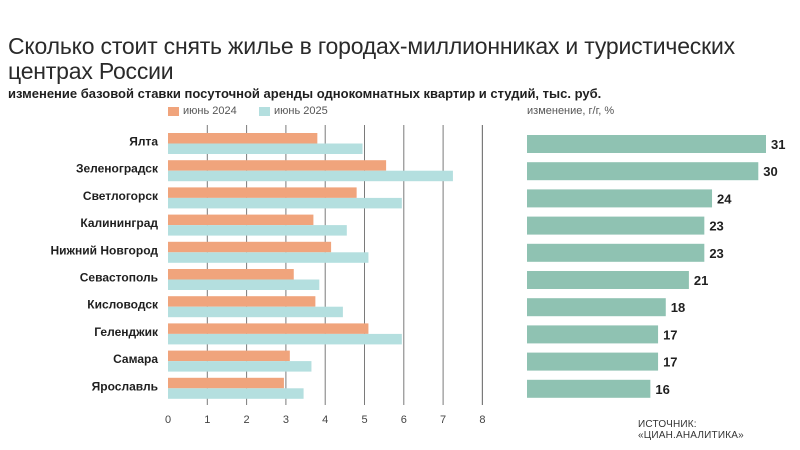 Image resolution: width=800 pixels, height=450 pixels. Describe the element at coordinates (404, 420) in the screenshot. I see `x-tick-label: 6` at that location.